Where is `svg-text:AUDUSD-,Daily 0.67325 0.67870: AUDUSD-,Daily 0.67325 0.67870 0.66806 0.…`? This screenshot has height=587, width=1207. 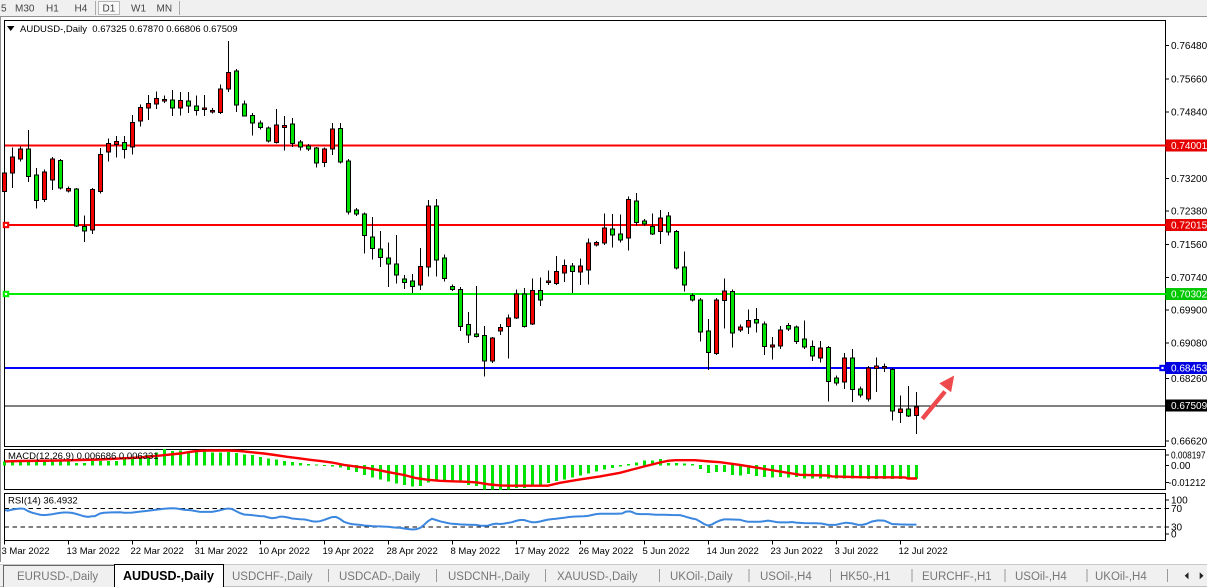 svg-text:AUDUSD-,Daily 0.67325 0.67870: AUDUSD-,Daily 0.67325 0.67870 0.66806 0.… is located at coordinates (129, 29).